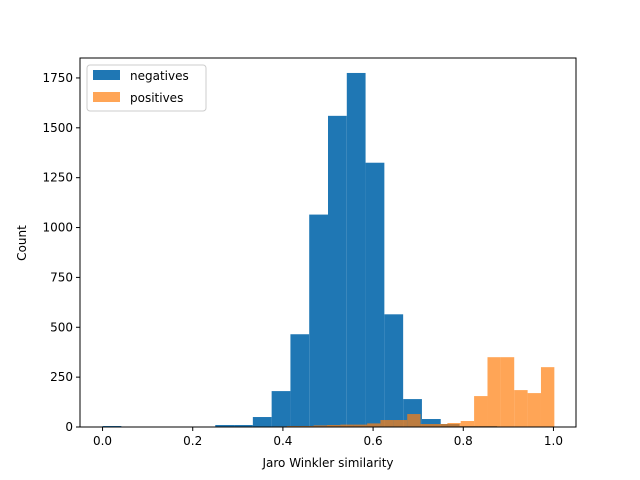  Describe the element at coordinates (61, 327) in the screenshot. I see `y-tick-label: 500` at that location.